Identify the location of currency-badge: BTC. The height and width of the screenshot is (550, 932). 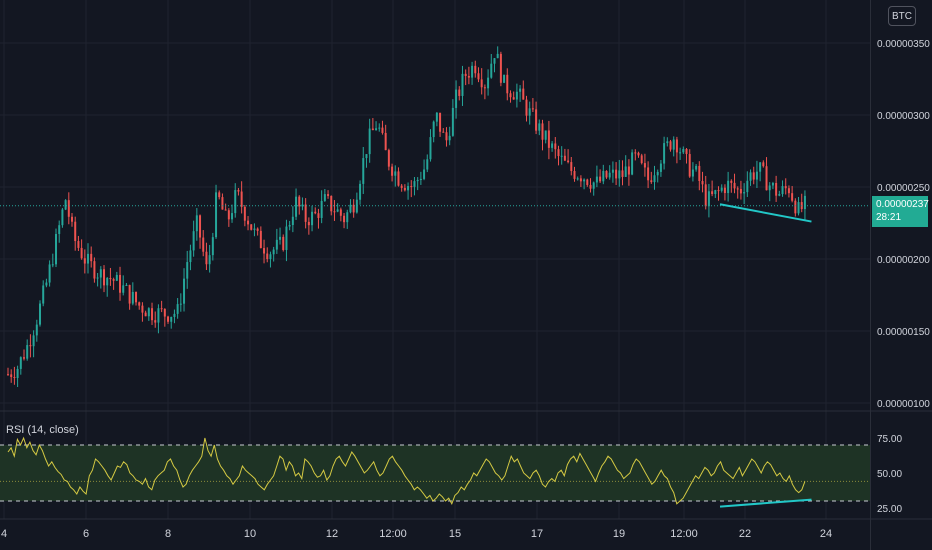
(902, 16).